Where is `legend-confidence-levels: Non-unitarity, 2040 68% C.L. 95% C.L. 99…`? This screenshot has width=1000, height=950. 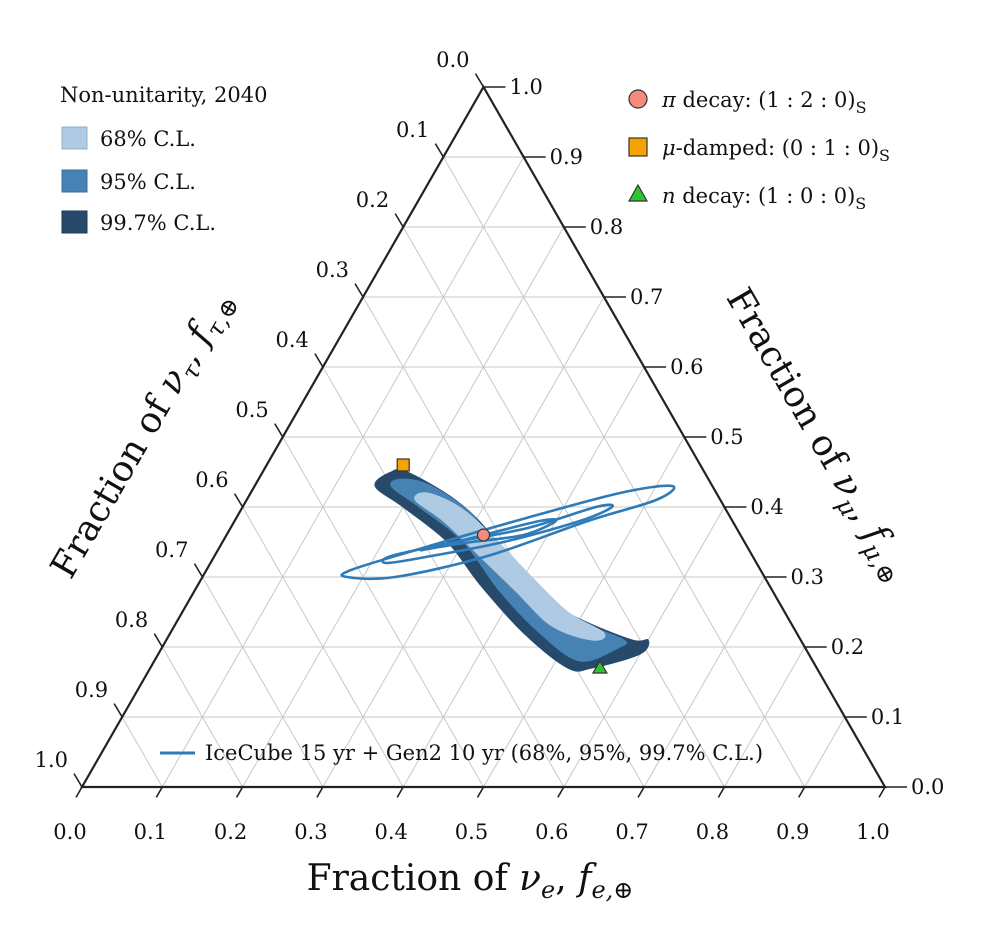
legend-confidence-levels: Non-unitarity, 2040 68% C.L. 95% C.L. 99… is located at coordinates (163, 159).